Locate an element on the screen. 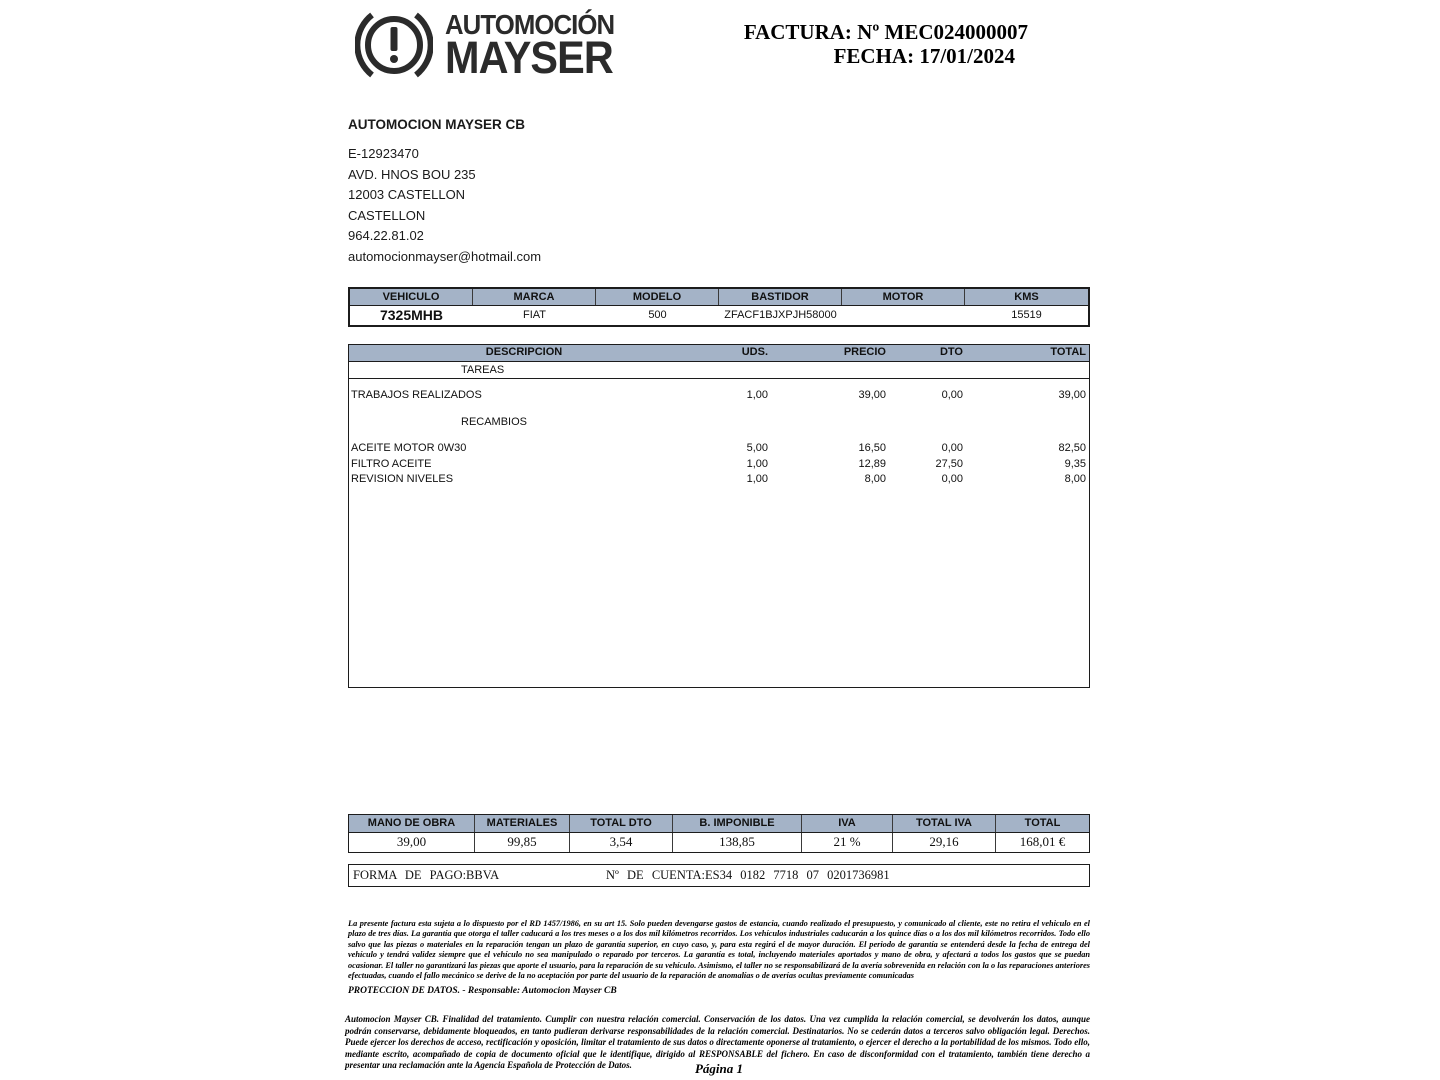 The height and width of the screenshot is (1080, 1440). brake-warning-icon is located at coordinates (394, 45).